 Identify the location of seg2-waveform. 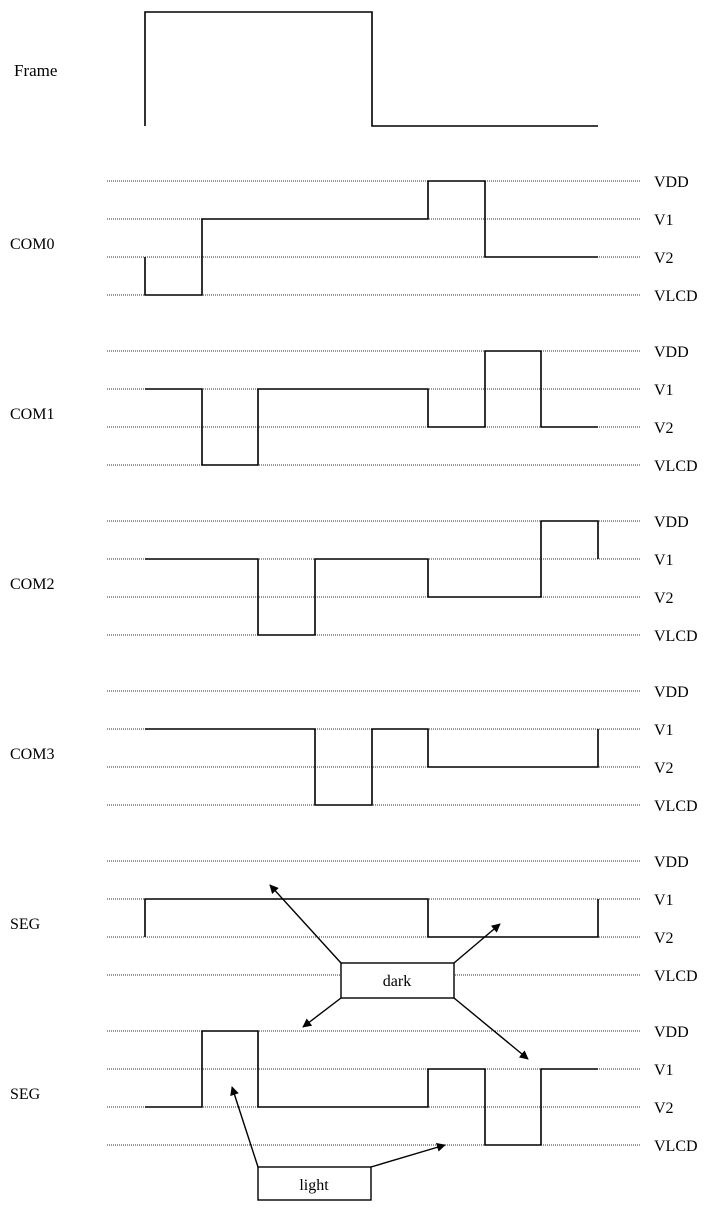
(371, 1088).